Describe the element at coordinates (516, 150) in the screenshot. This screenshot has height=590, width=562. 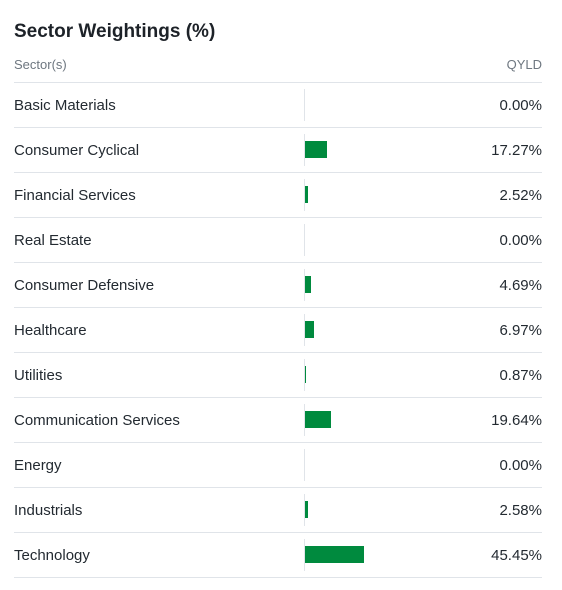
I see `weight-value: 17.27%` at that location.